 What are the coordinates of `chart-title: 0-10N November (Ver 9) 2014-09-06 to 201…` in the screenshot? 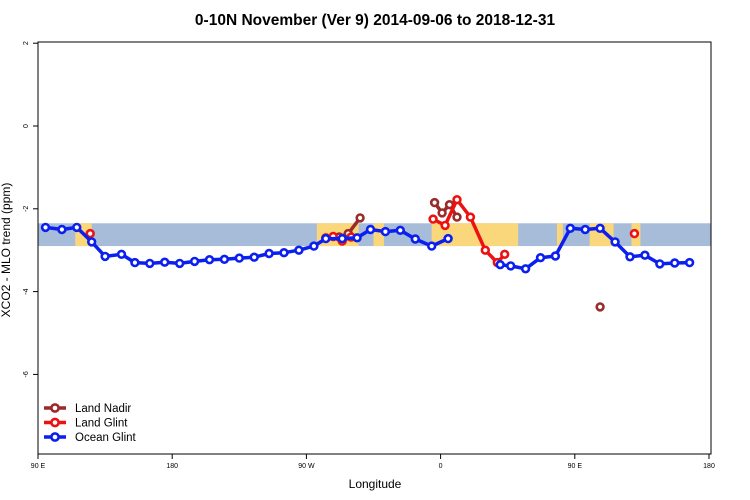 It's located at (375, 20).